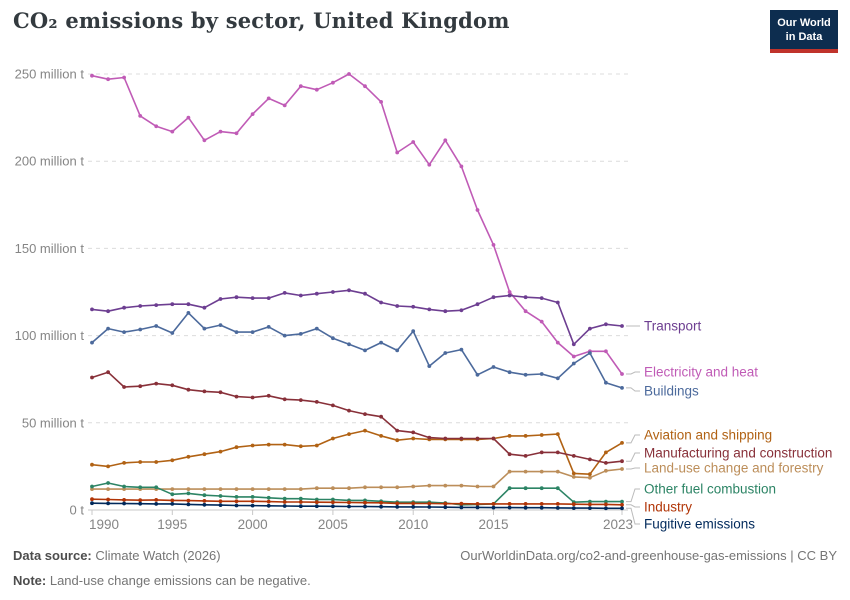 The height and width of the screenshot is (600, 850). I want to click on series-point-manufacturing-and-construction-1992, so click(124, 387).